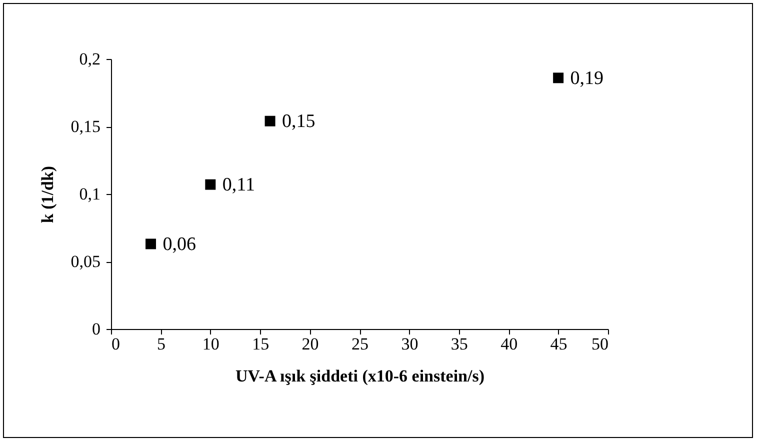 This screenshot has height=441, width=758. I want to click on x-tick-label: 20, so click(310, 344).